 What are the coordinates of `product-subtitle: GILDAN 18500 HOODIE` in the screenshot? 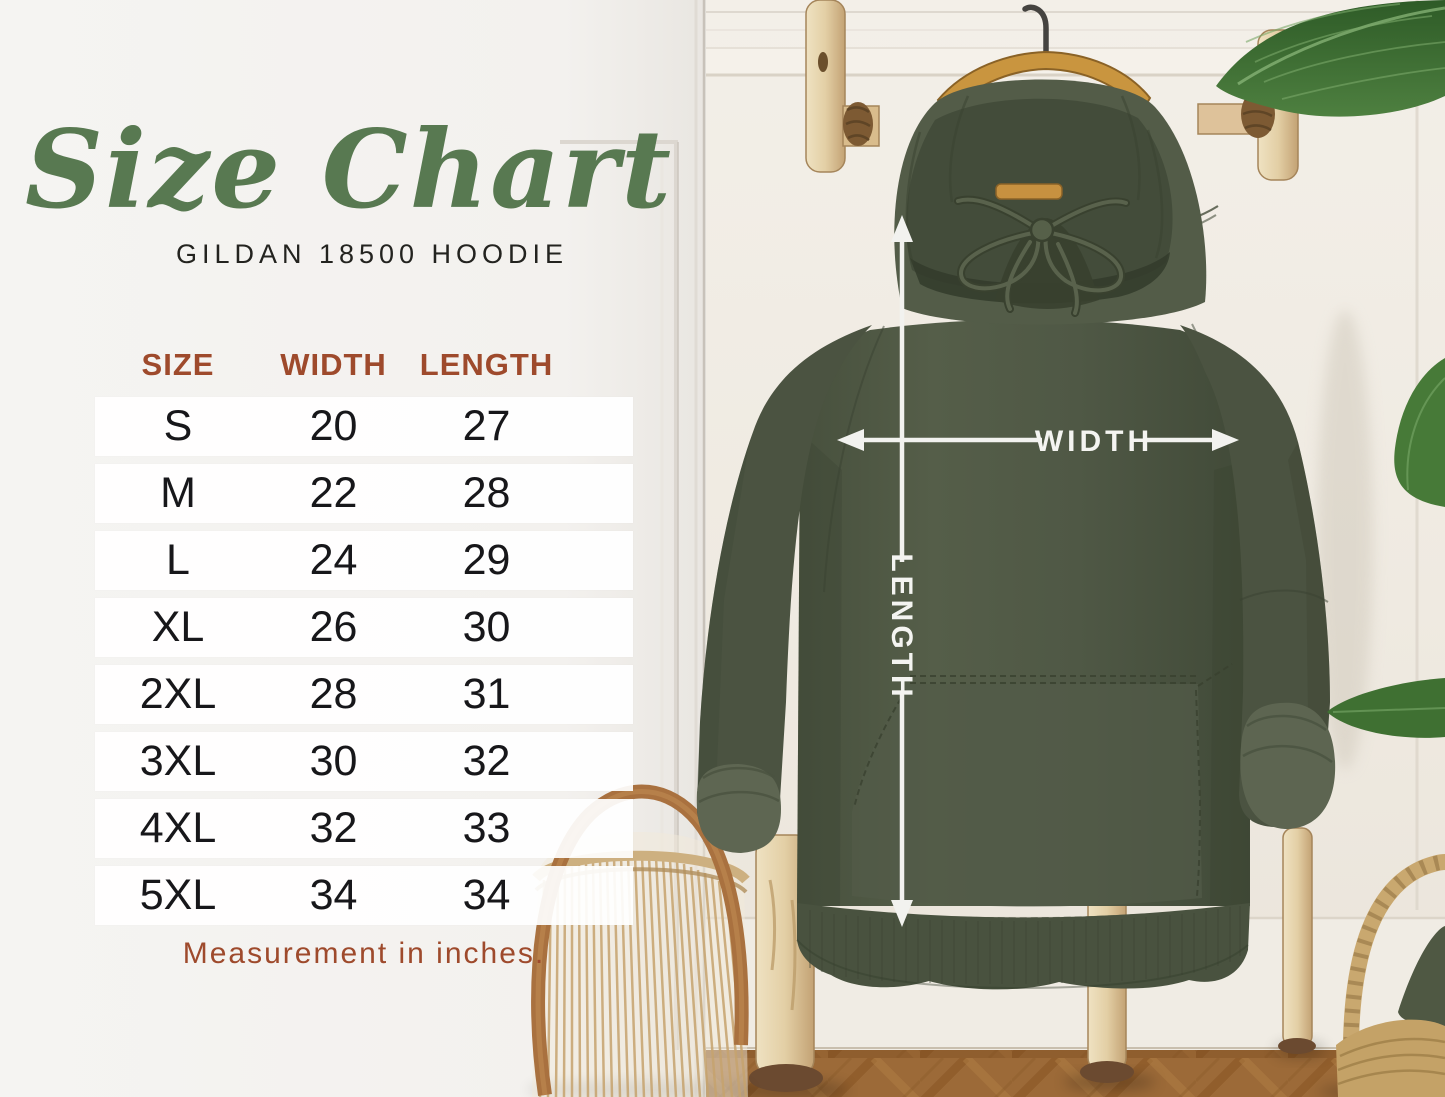 It's located at (372, 253).